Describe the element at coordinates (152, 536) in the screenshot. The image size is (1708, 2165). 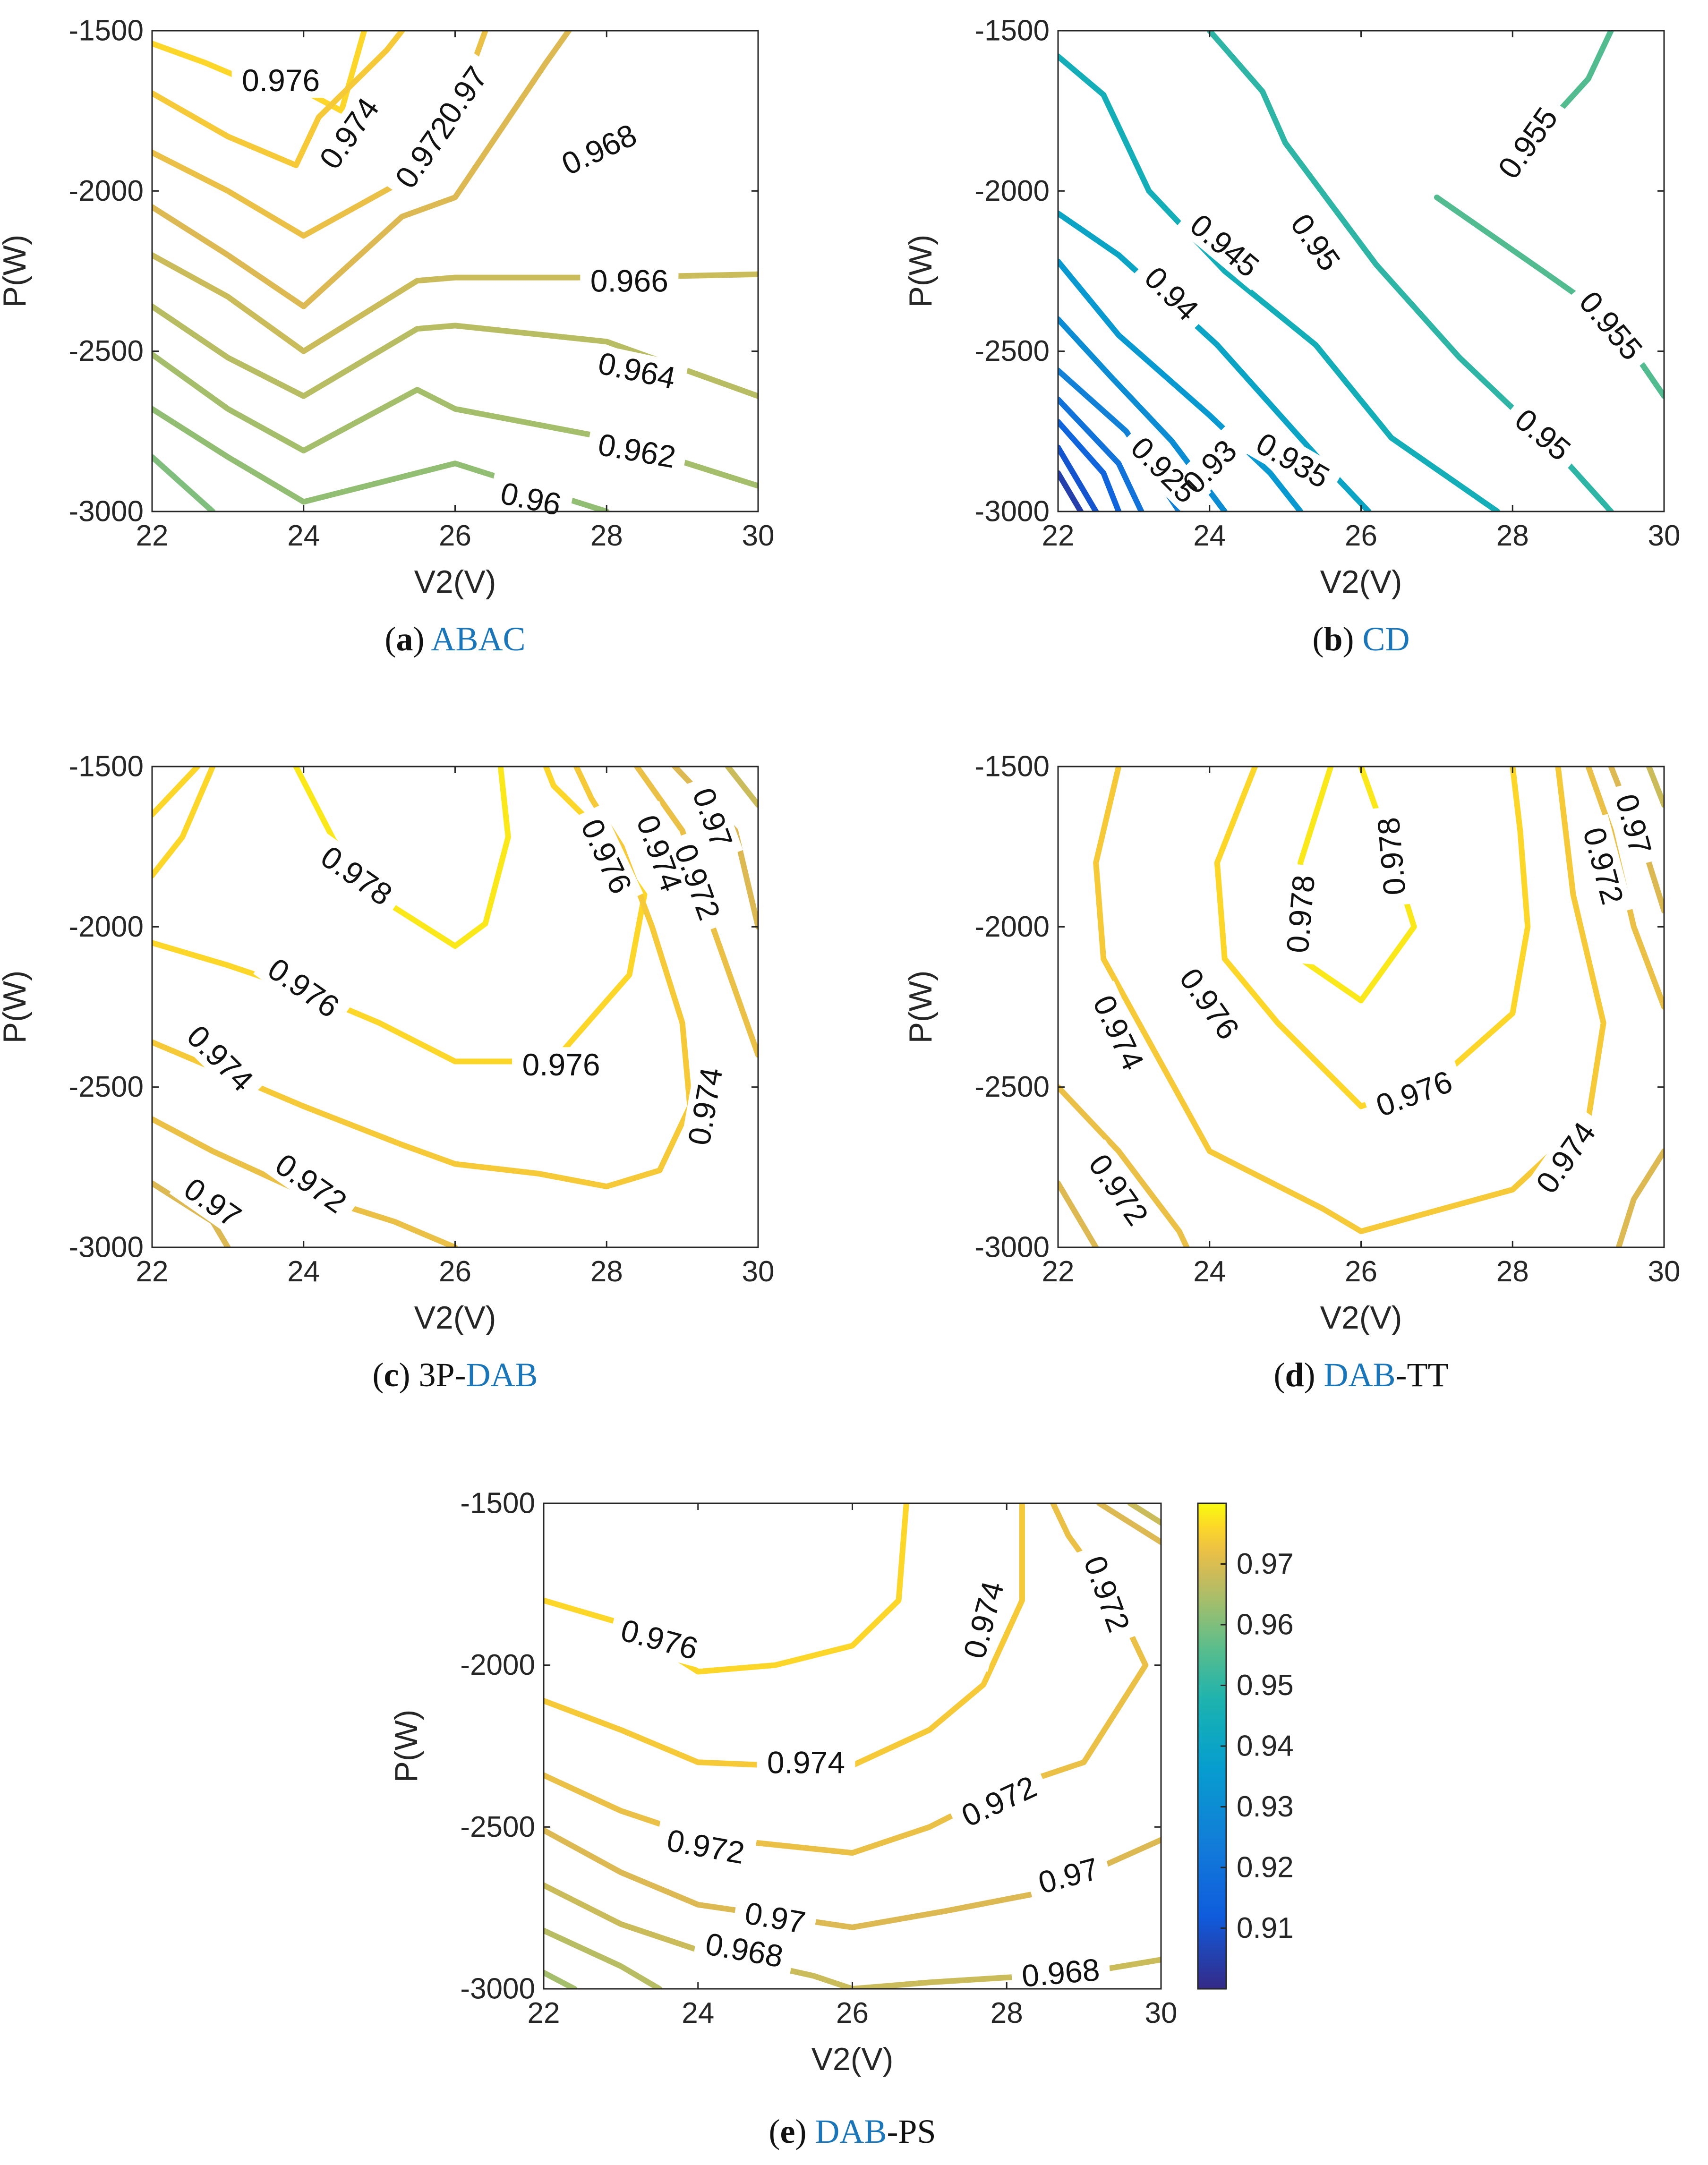
I see `panel-a-xtick-label: 22` at that location.